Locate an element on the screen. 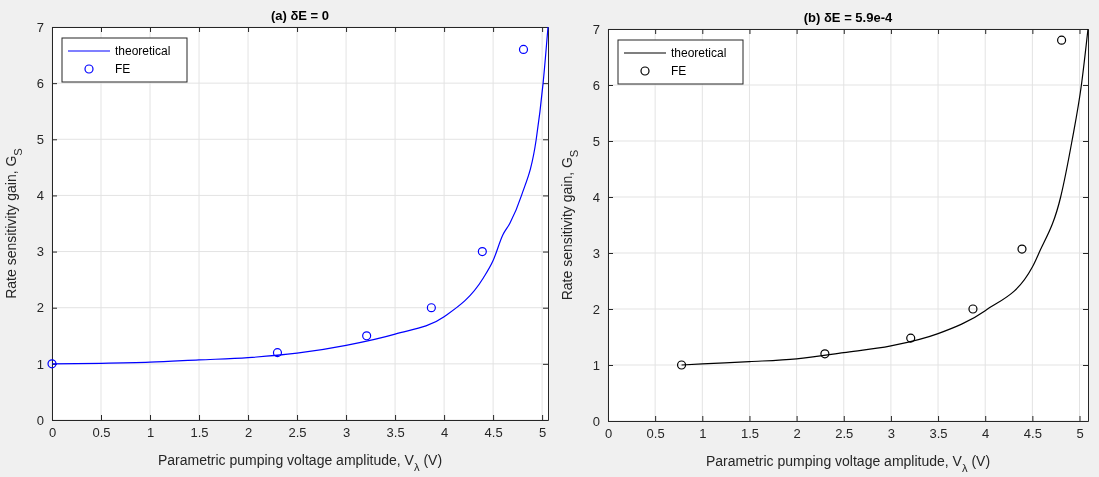 This screenshot has width=1099, height=477. chart-title: (a) δE = 0 is located at coordinates (300, 15).